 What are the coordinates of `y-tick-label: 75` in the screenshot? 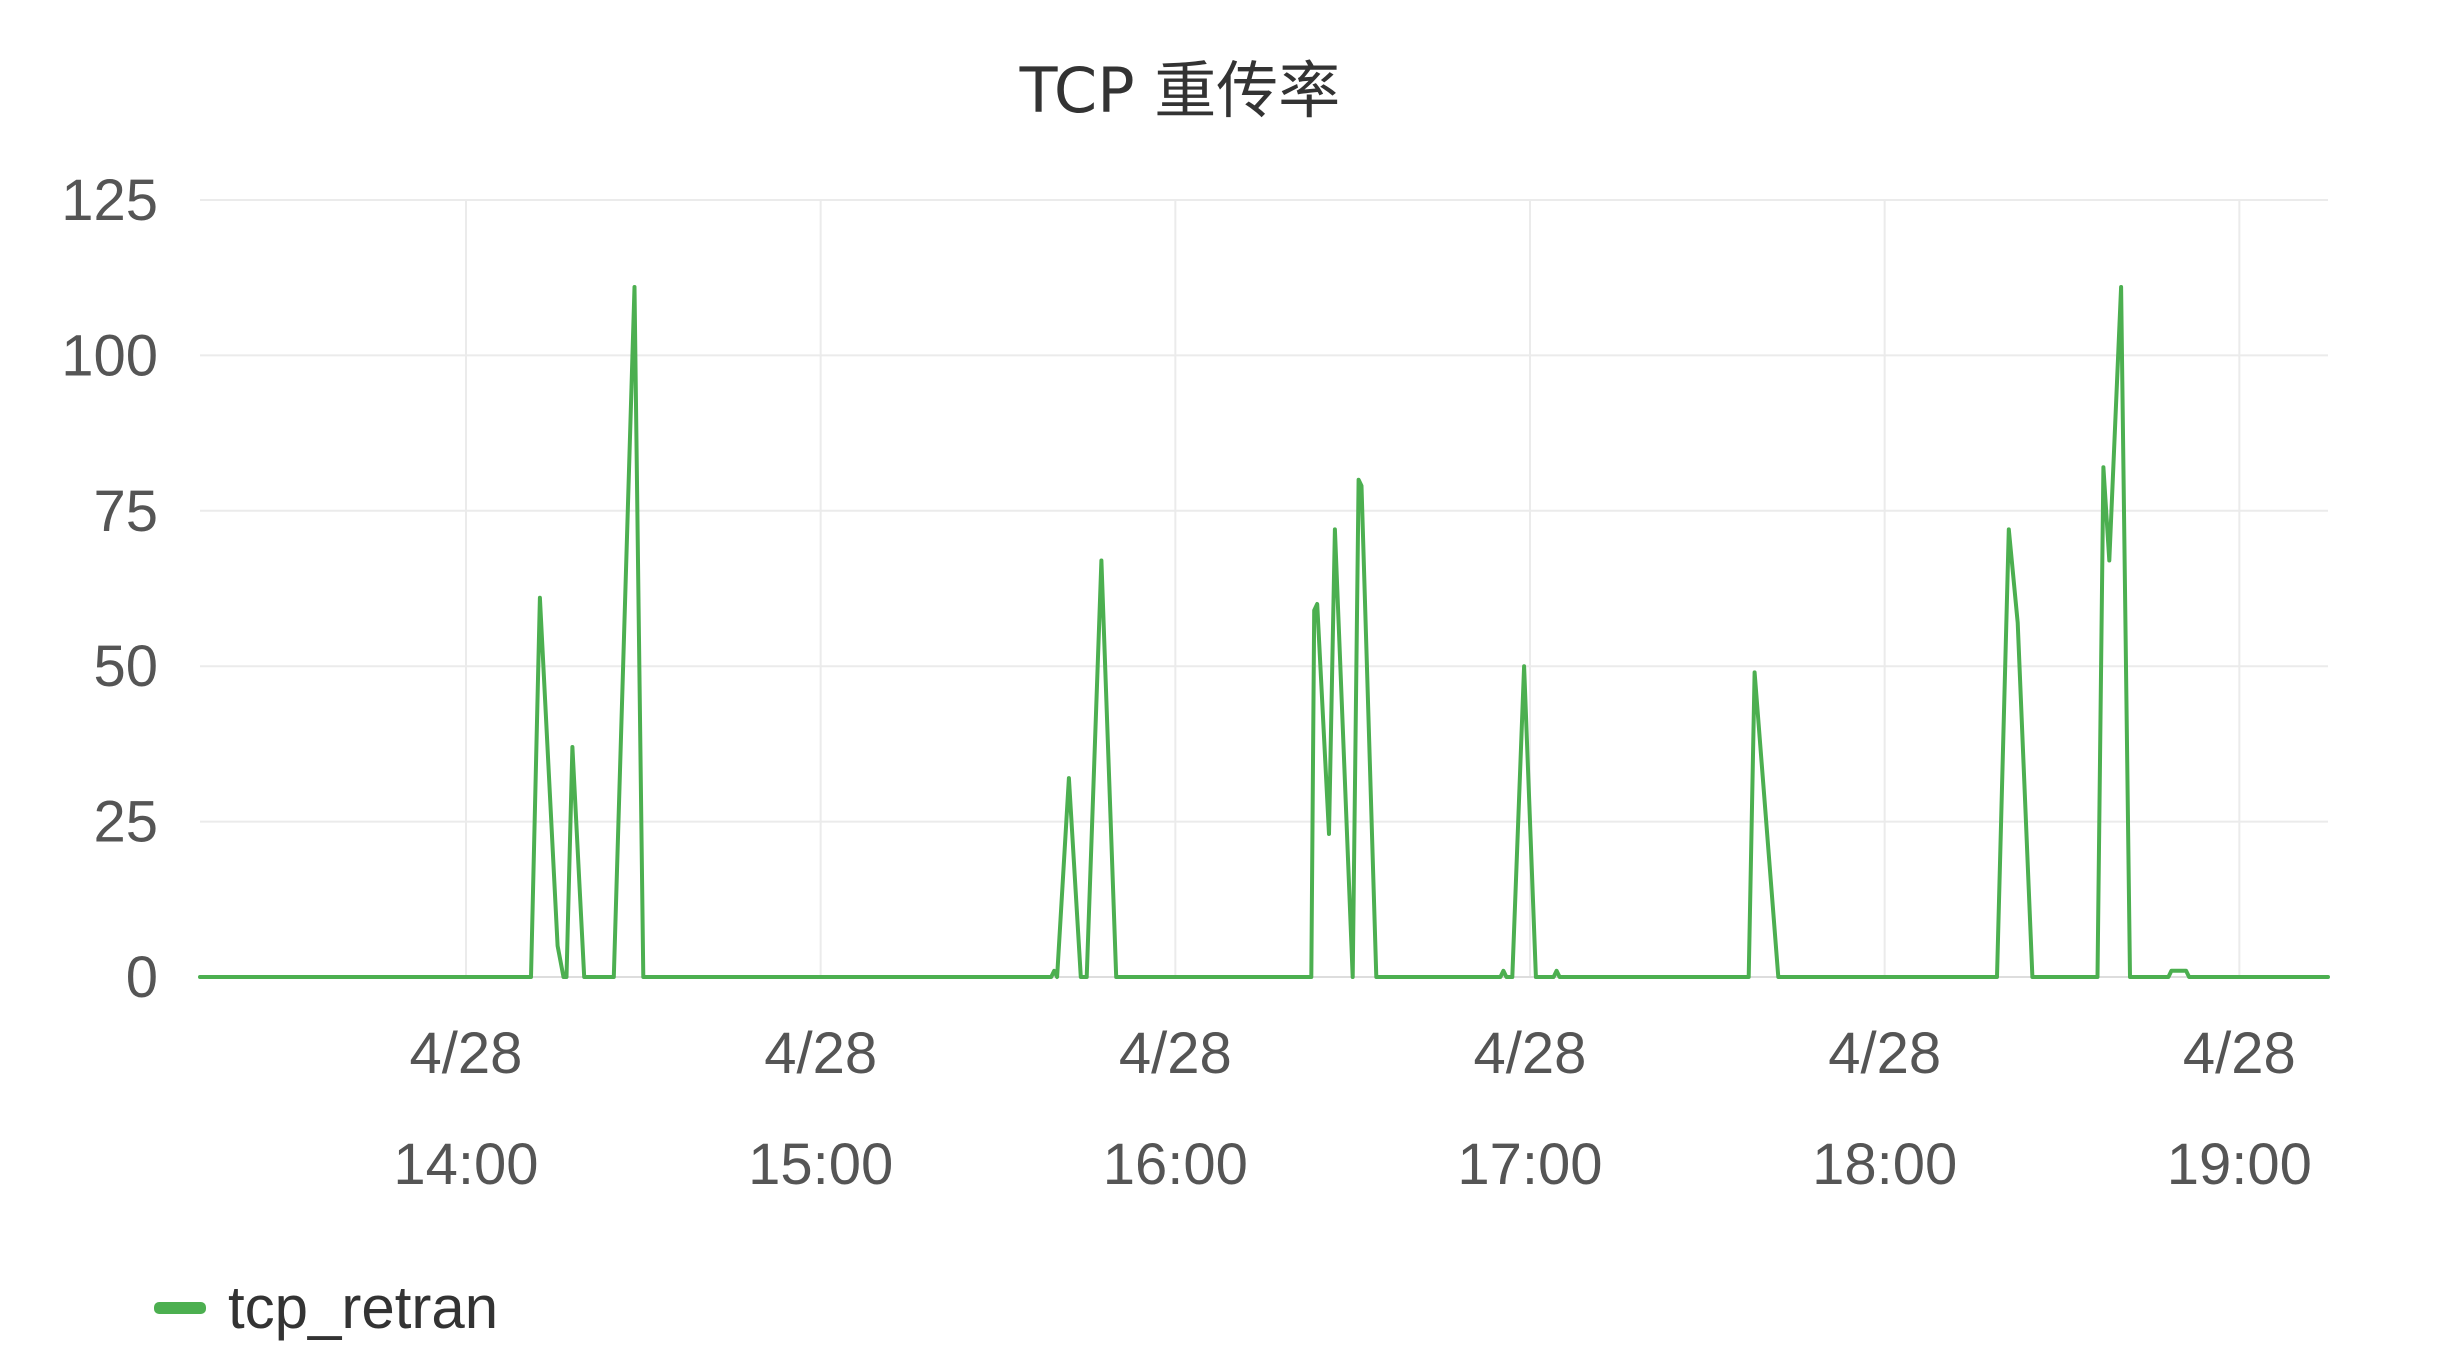 It's located at (125, 511).